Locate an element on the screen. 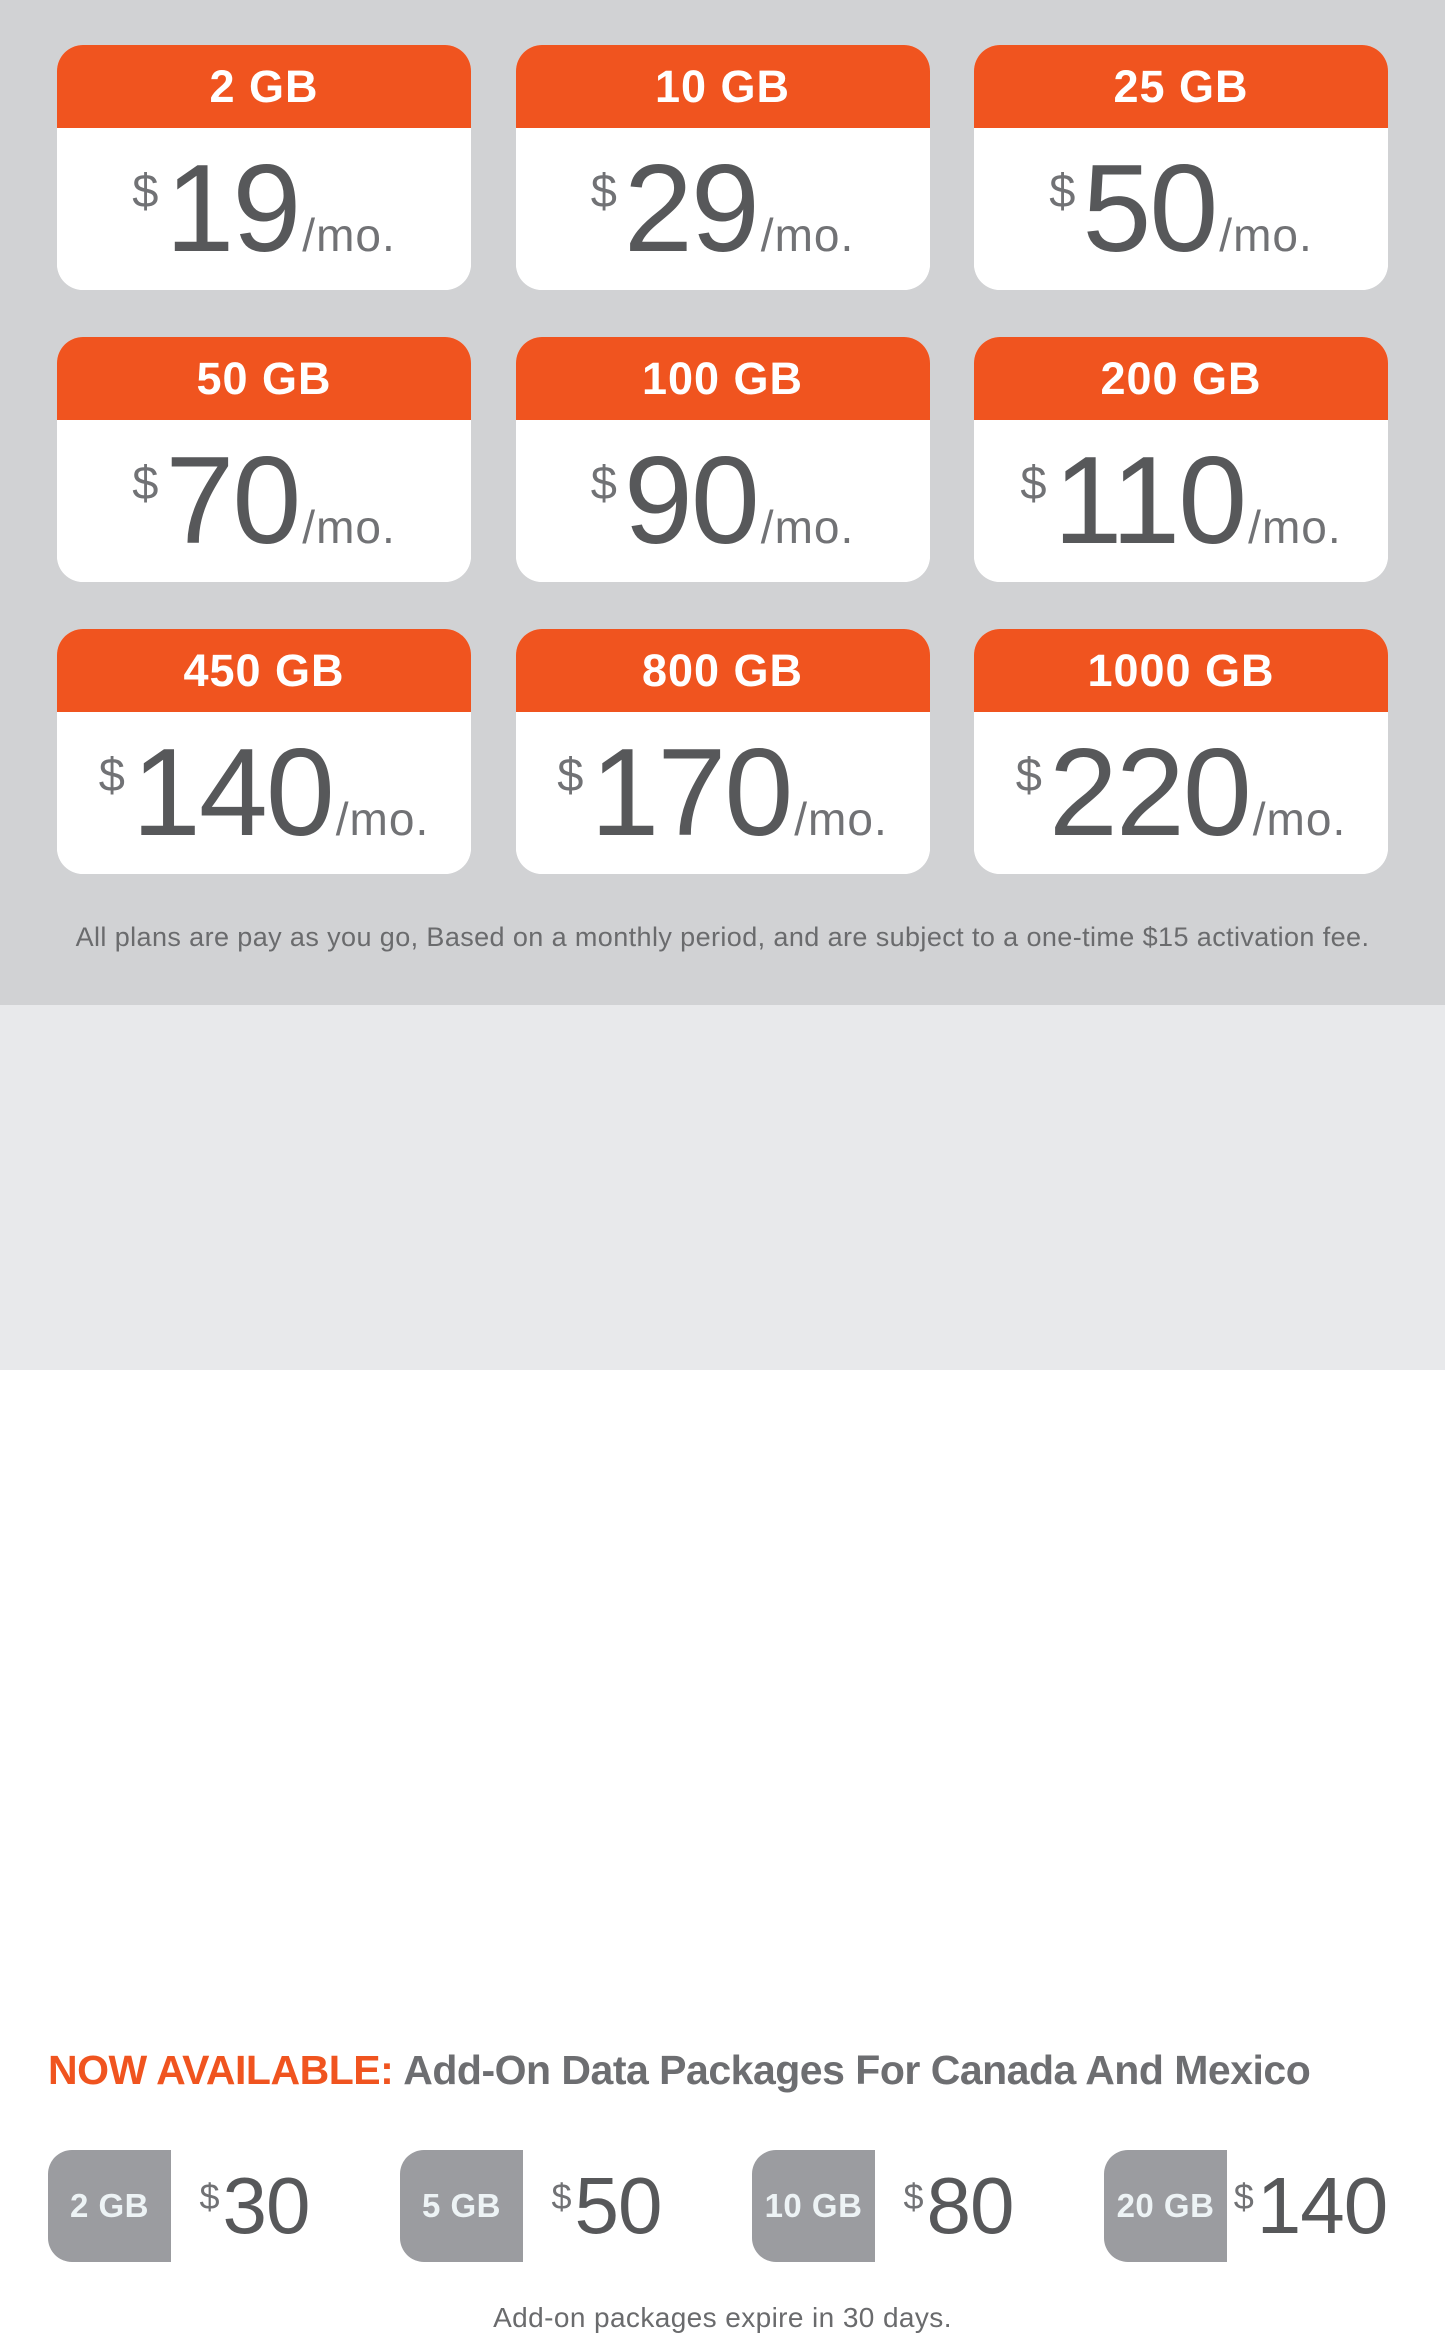 Image resolution: width=1445 pixels, height=2334 pixels. plan-data-amount: 100 GB is located at coordinates (722, 378).